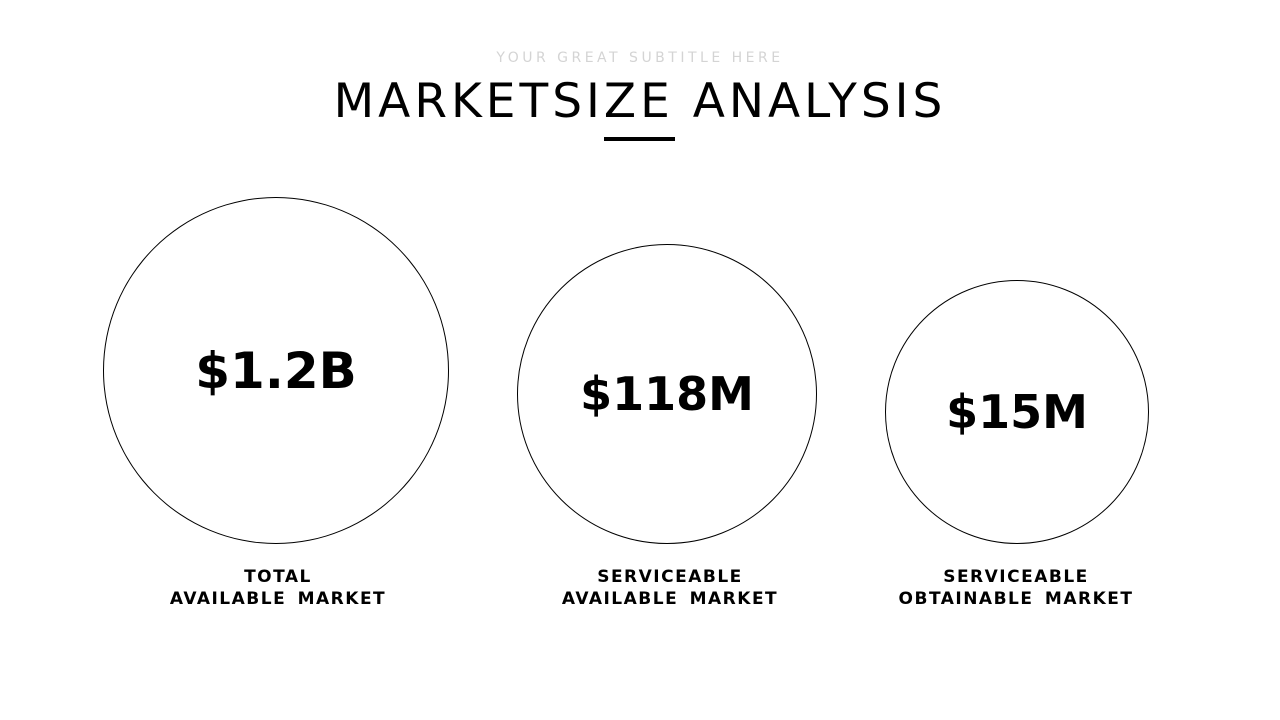  I want to click on som-label-line2: OBTAINABLE MARKET, so click(1016, 599).